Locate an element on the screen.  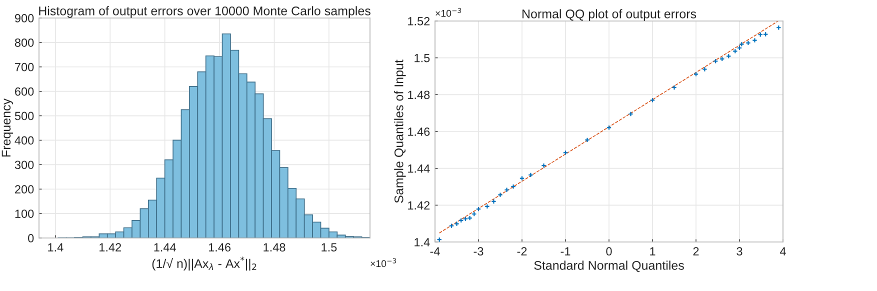
y-tick-label: 300 is located at coordinates (24, 165).